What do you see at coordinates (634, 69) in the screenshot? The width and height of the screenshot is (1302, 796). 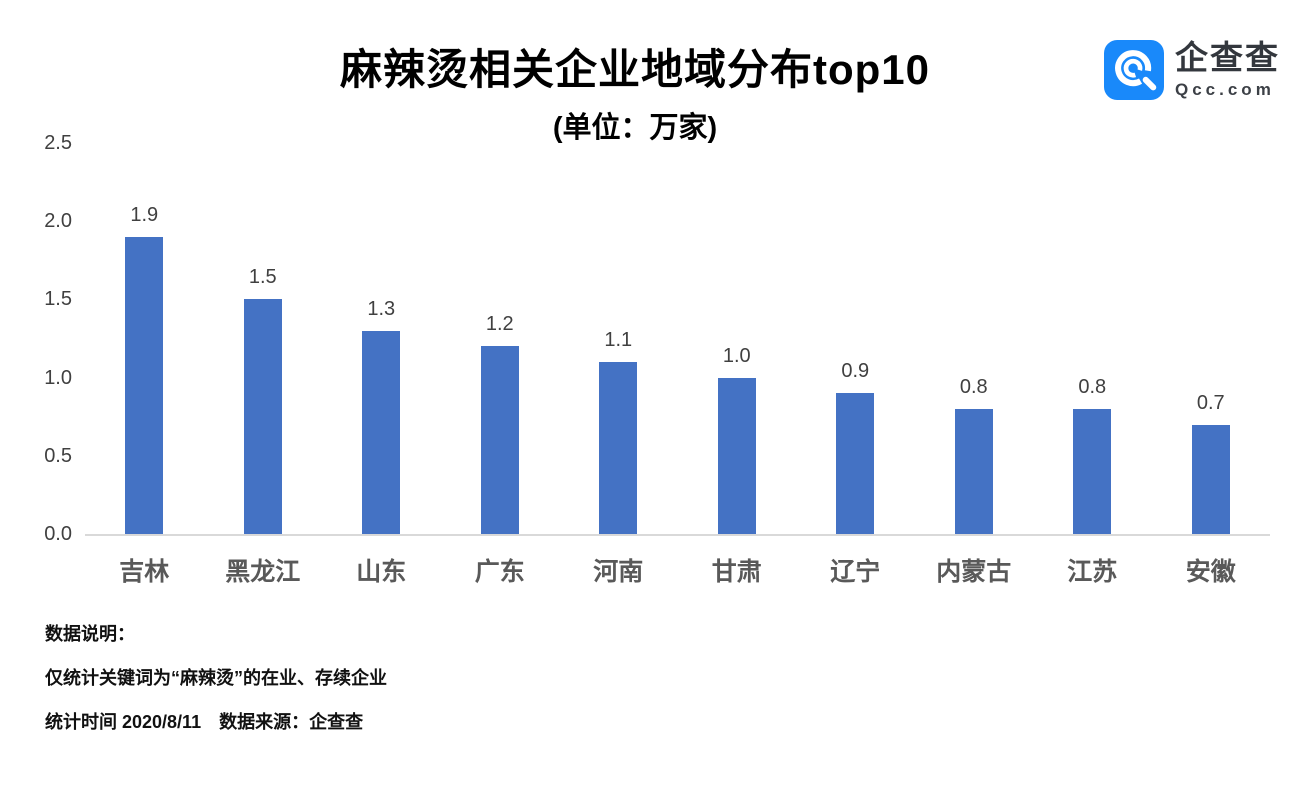 I see `page-title: 麻辣烫相关企业地域分布top10` at bounding box center [634, 69].